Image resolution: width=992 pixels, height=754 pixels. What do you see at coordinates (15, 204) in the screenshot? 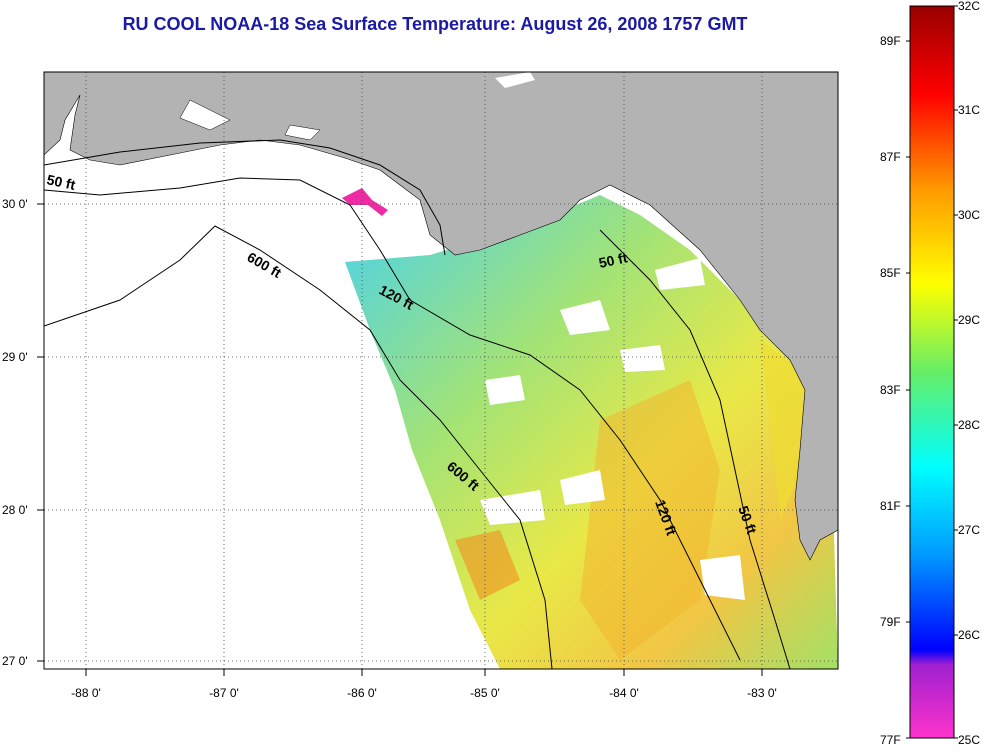
I see `y-tick-label: 30 0'` at bounding box center [15, 204].